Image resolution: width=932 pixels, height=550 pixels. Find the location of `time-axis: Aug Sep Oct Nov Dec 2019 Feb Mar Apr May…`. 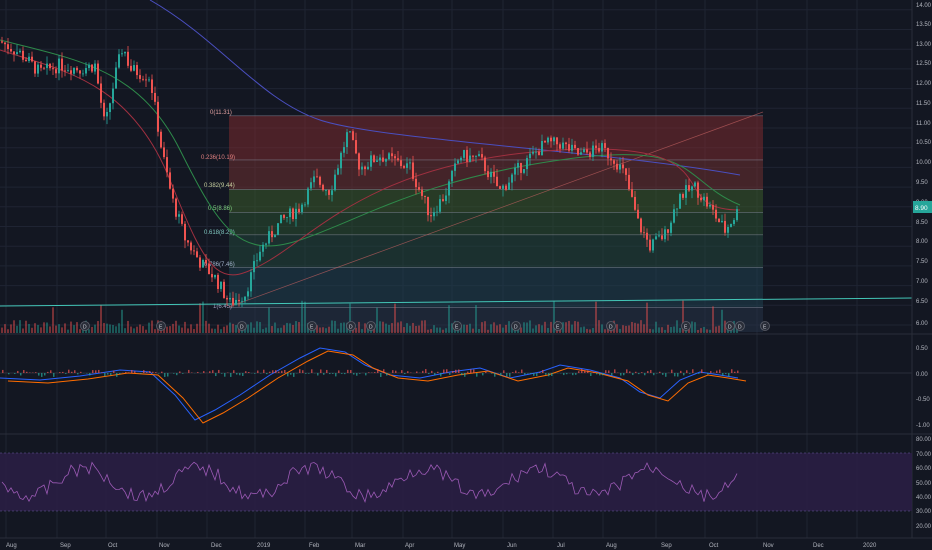

time-axis: Aug Sep Oct Nov Dec 2019 Feb Mar Apr May… is located at coordinates (441, 546).